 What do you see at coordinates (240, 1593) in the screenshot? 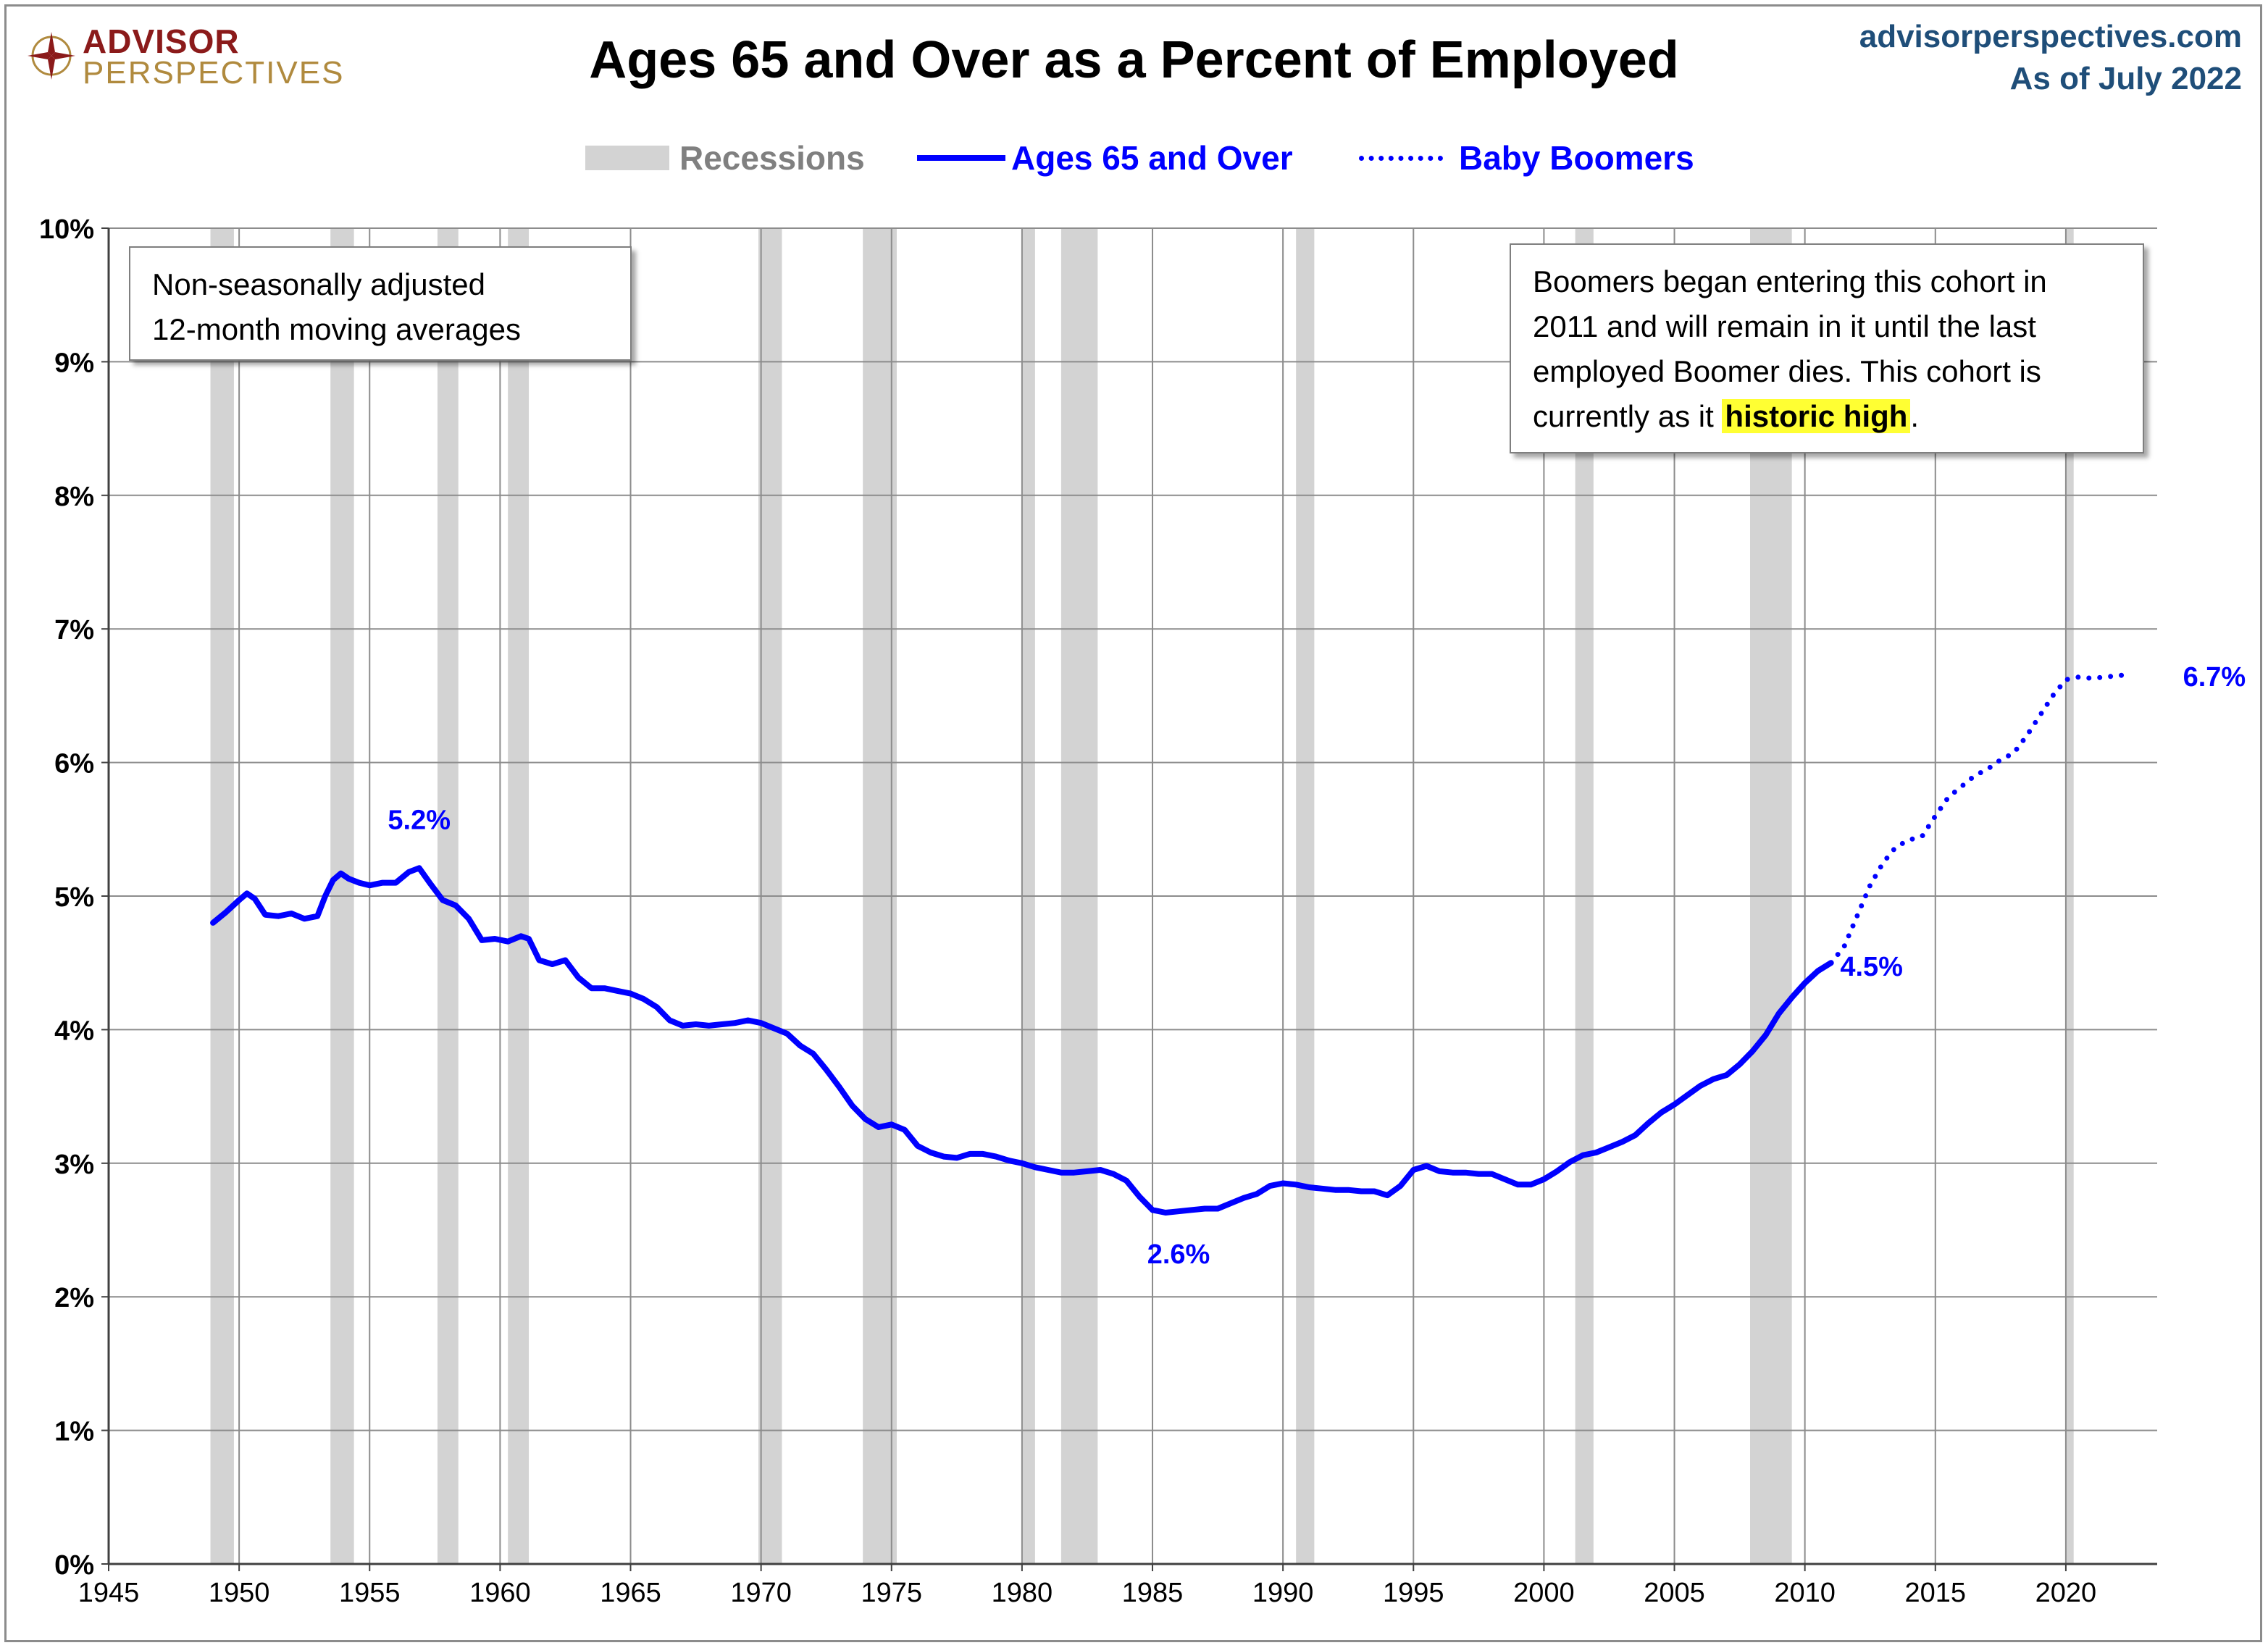
I see `x-tick-label: 1950` at bounding box center [240, 1593].